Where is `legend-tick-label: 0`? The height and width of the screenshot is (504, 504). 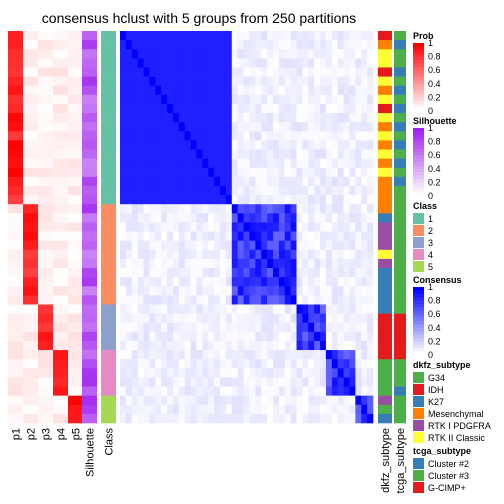
legend-tick-label: 0 is located at coordinates (430, 355).